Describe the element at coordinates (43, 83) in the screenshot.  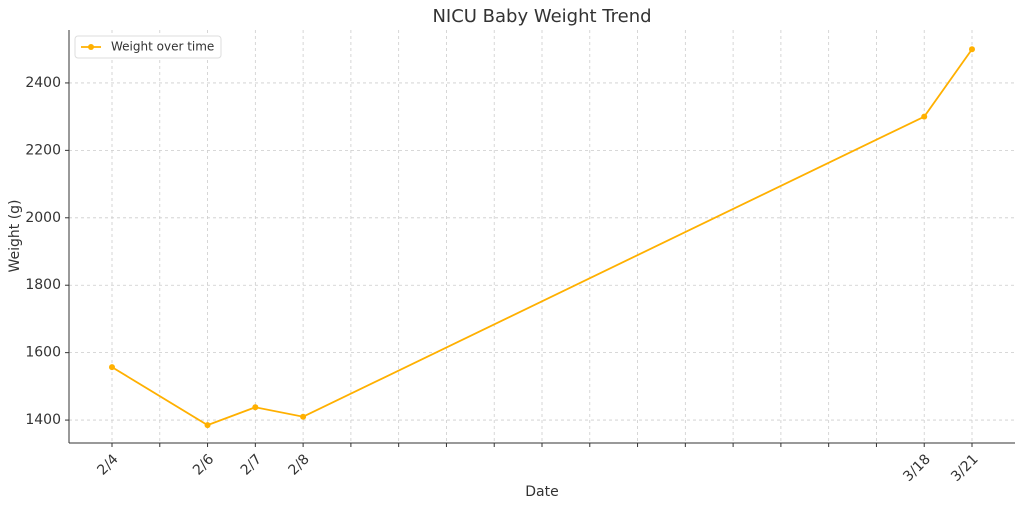
I see `y-tick-label: 2400` at that location.